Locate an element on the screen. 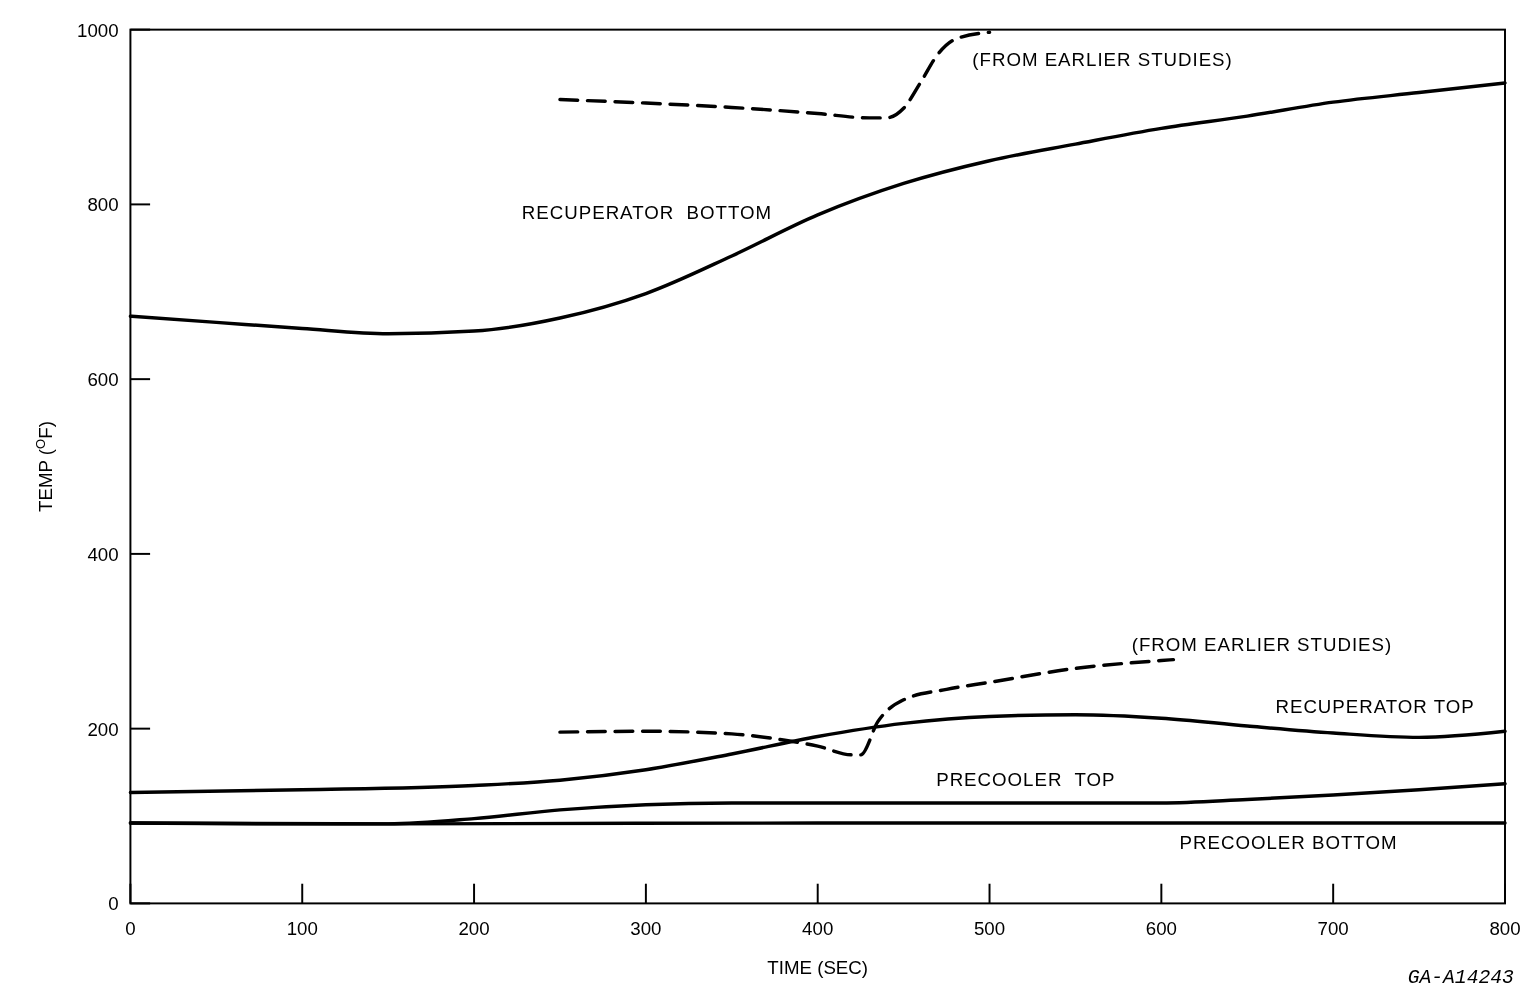  x-tick-label: 300 is located at coordinates (646, 928).